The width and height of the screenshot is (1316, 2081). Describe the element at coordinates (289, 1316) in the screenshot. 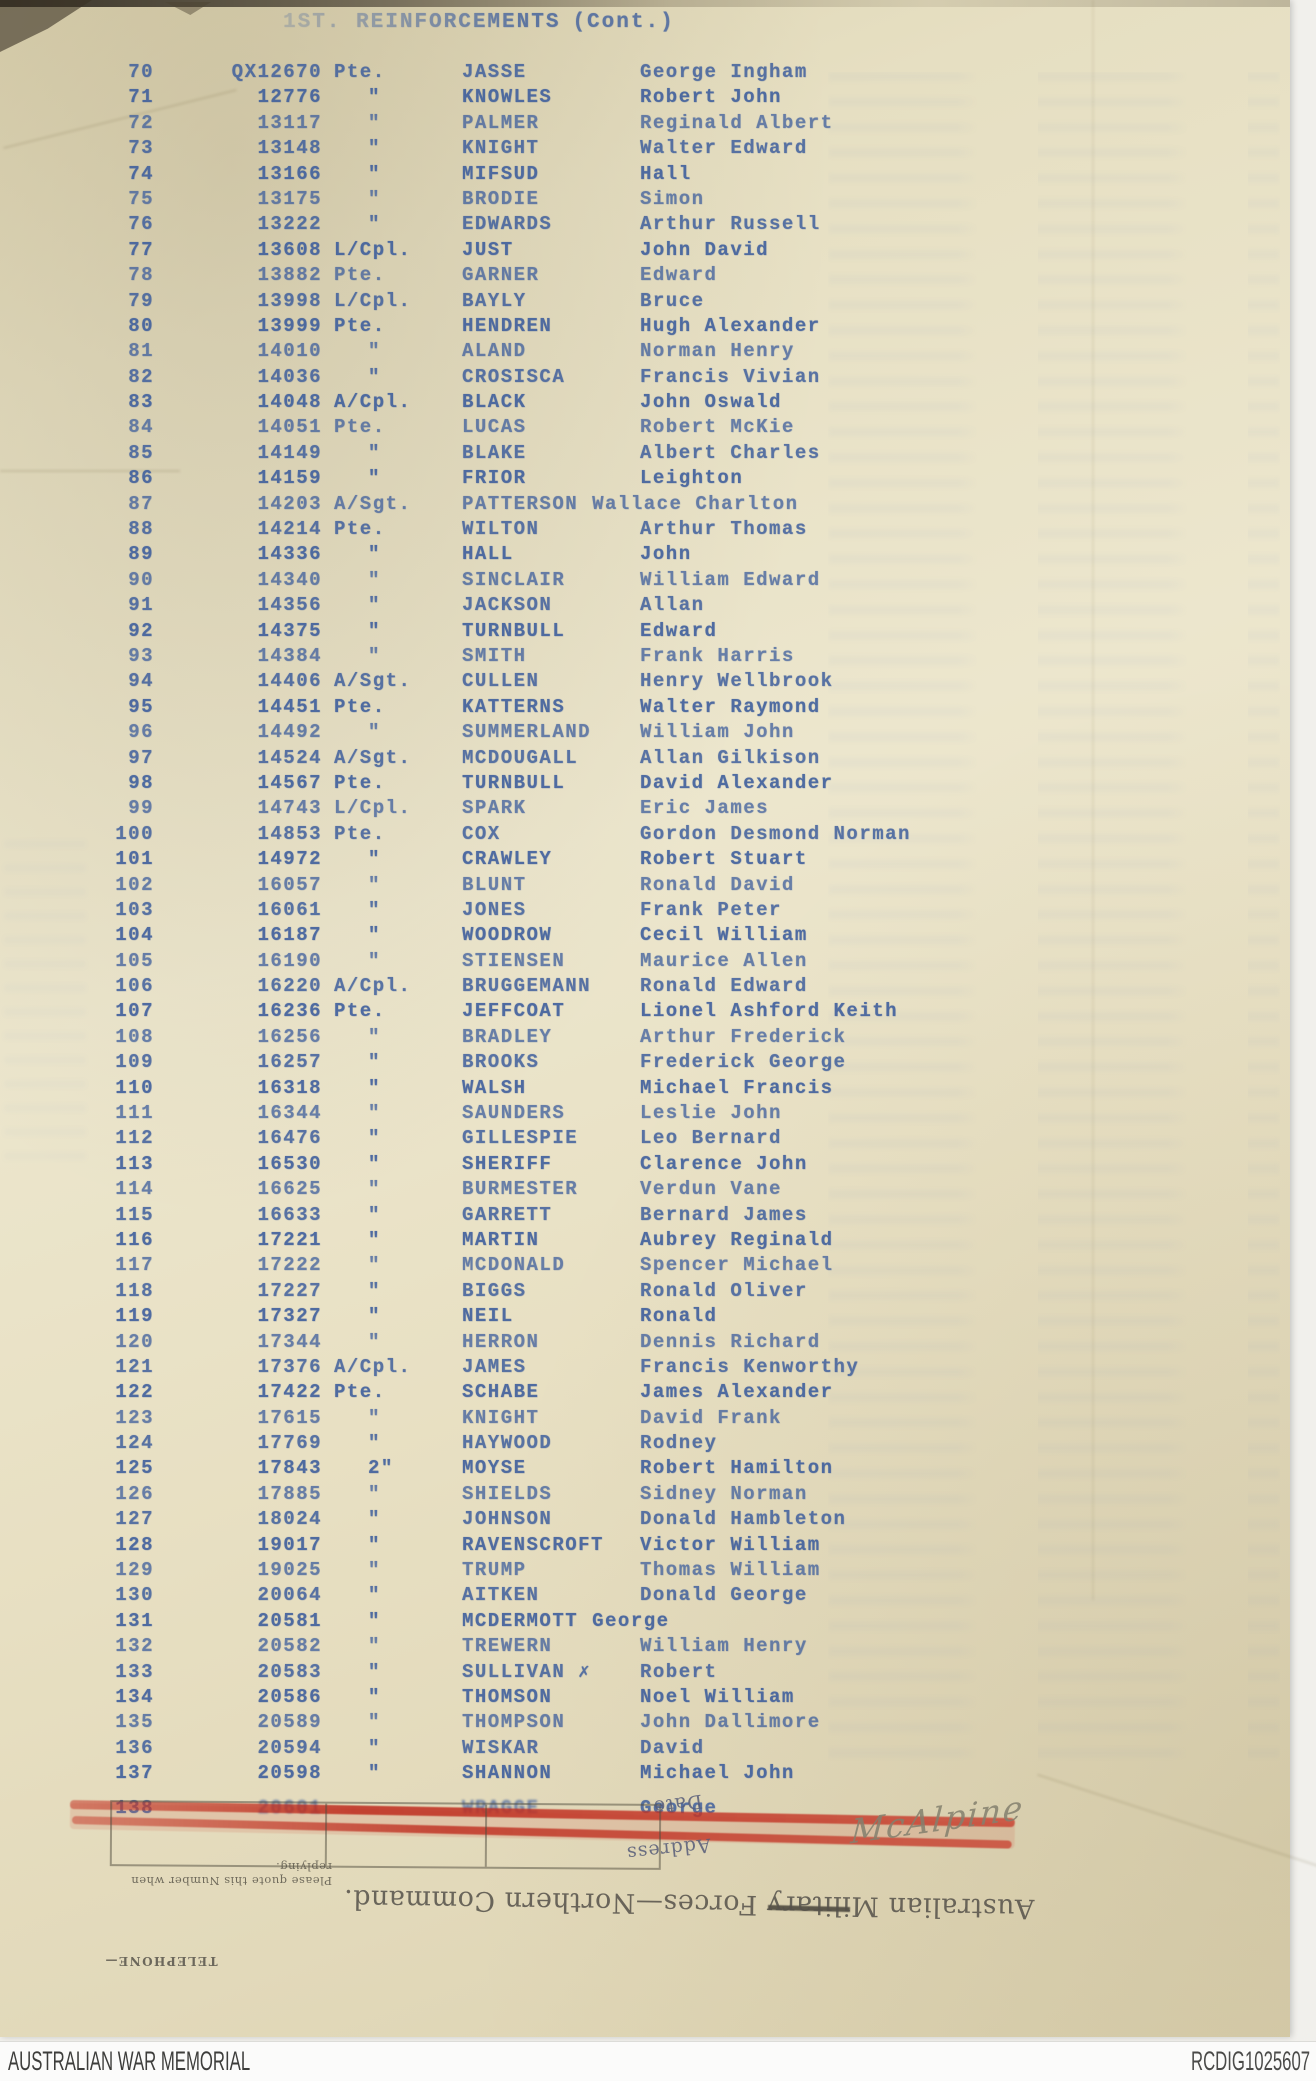

I see `service-number: 17327` at that location.